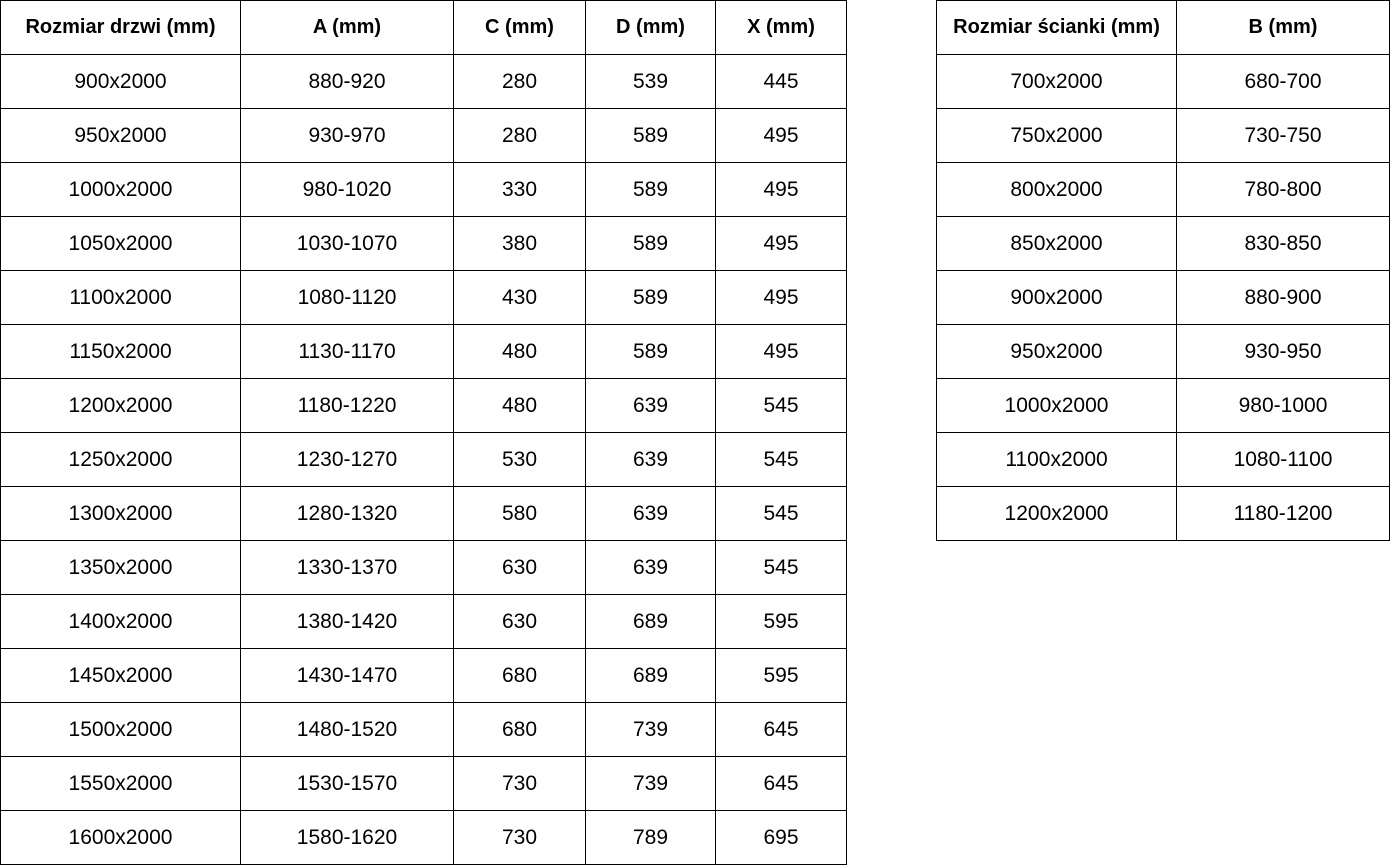 This screenshot has height=865, width=1390. I want to click on table-cell: 980-1020, so click(347, 189).